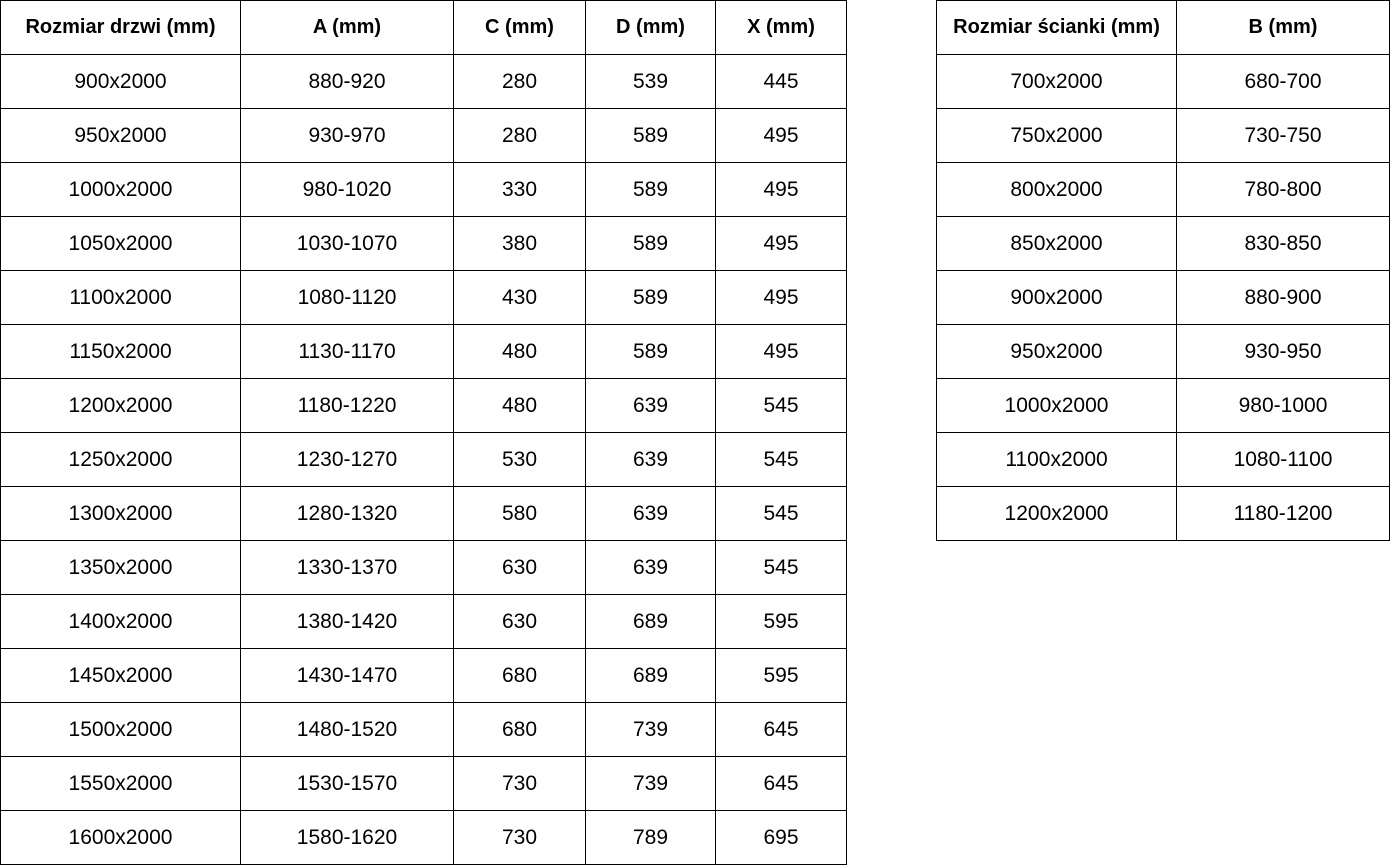 This screenshot has height=865, width=1390. I want to click on table-cell: 980-1020, so click(347, 189).